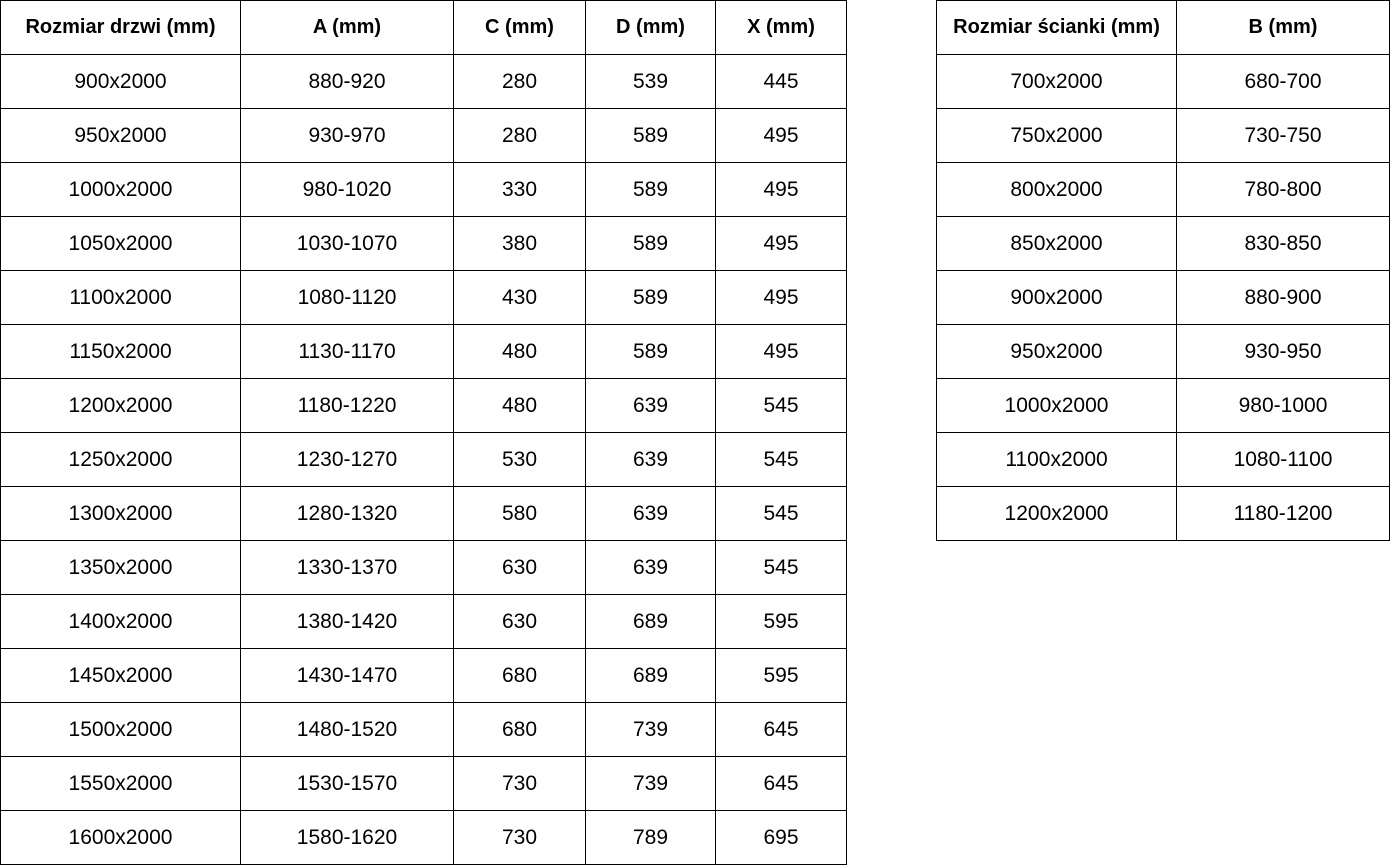 This screenshot has height=865, width=1390. I want to click on table-cell: 980-1020, so click(347, 189).